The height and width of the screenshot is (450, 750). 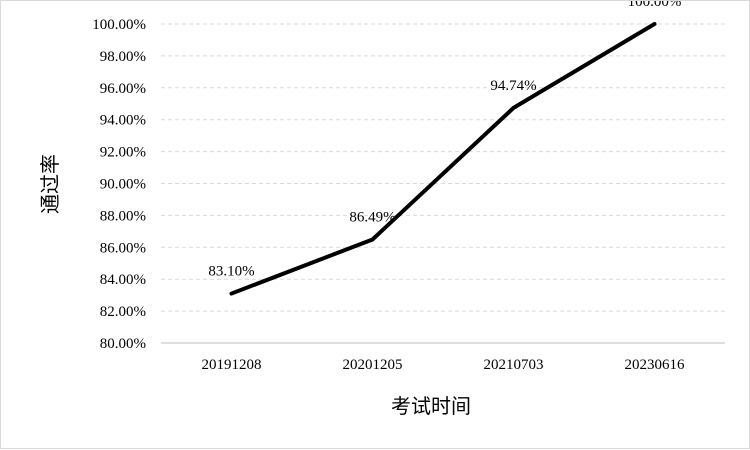 What do you see at coordinates (119, 25) in the screenshot?
I see `y-tick-label: 100.00%` at bounding box center [119, 25].